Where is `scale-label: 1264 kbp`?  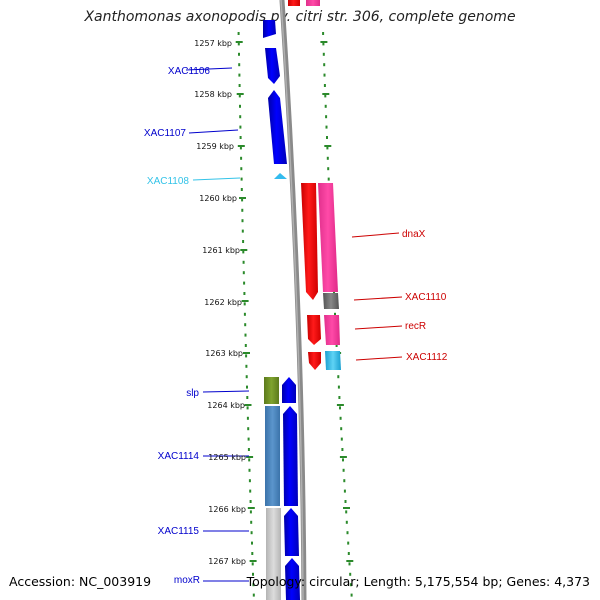 scale-label: 1264 kbp is located at coordinates (226, 405).